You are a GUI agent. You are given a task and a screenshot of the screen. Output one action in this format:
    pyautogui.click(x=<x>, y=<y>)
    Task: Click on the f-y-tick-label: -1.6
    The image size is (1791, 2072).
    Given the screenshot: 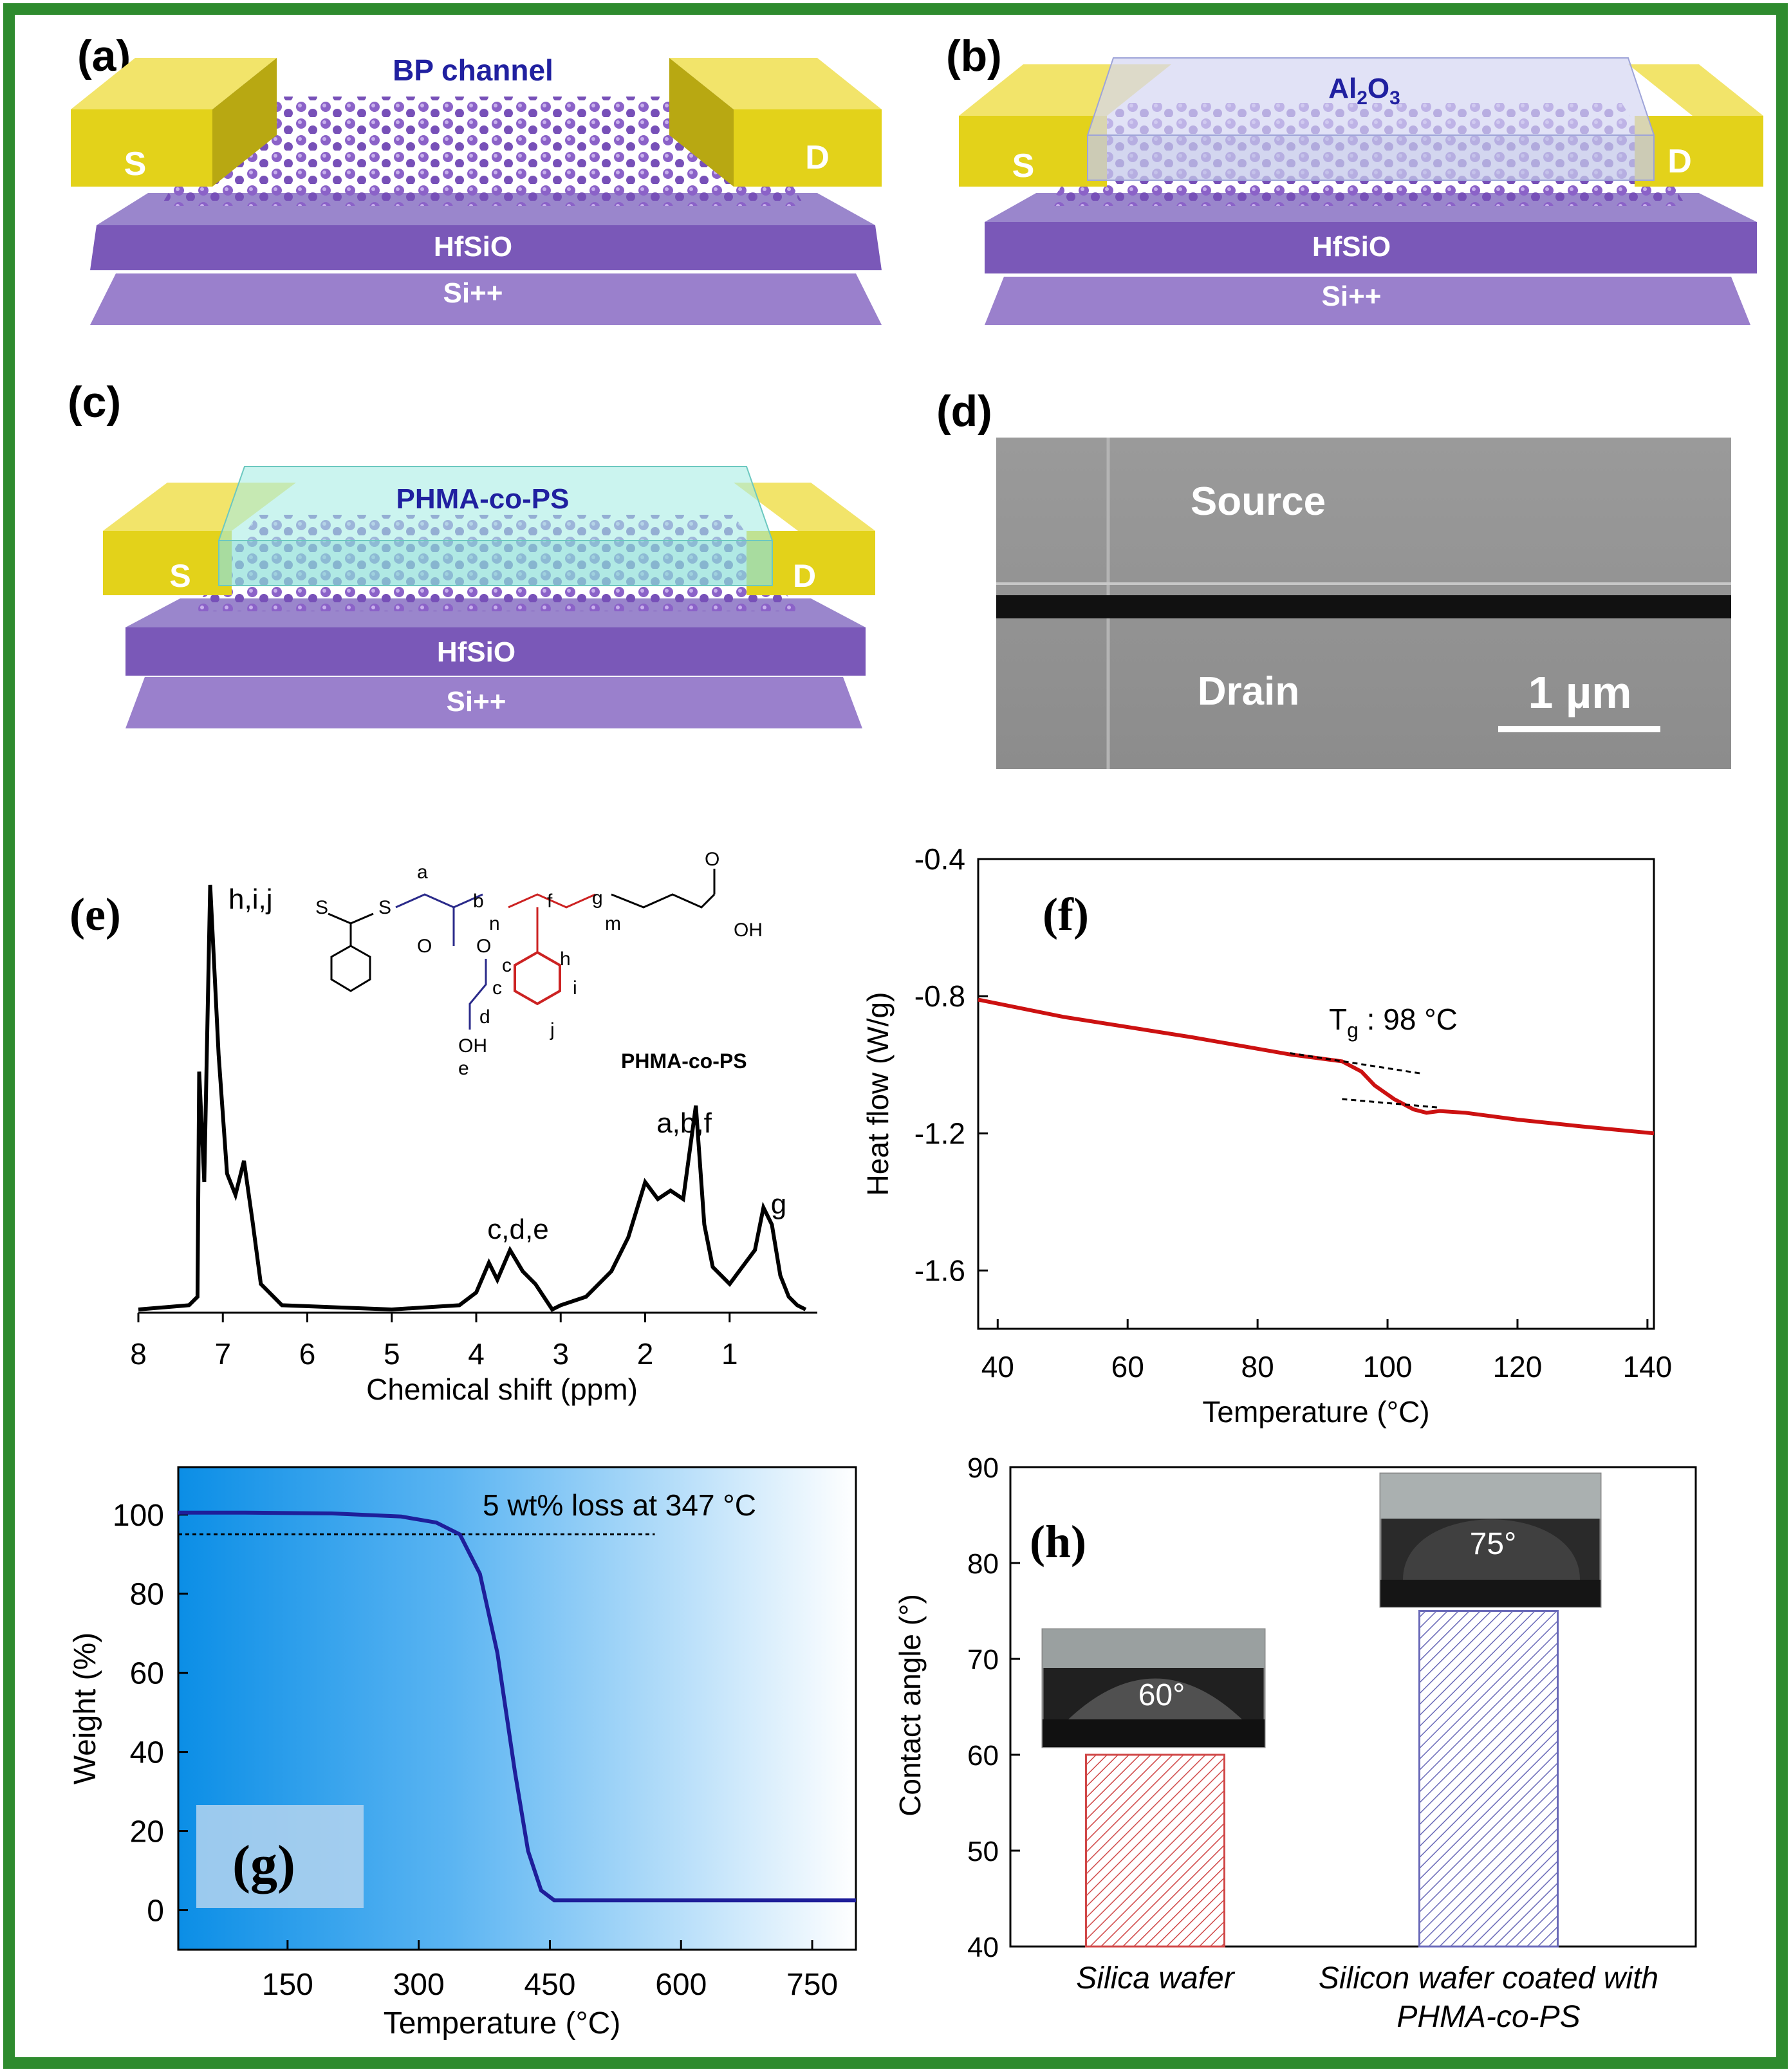 What is the action you would take?
    pyautogui.click(x=940, y=1270)
    